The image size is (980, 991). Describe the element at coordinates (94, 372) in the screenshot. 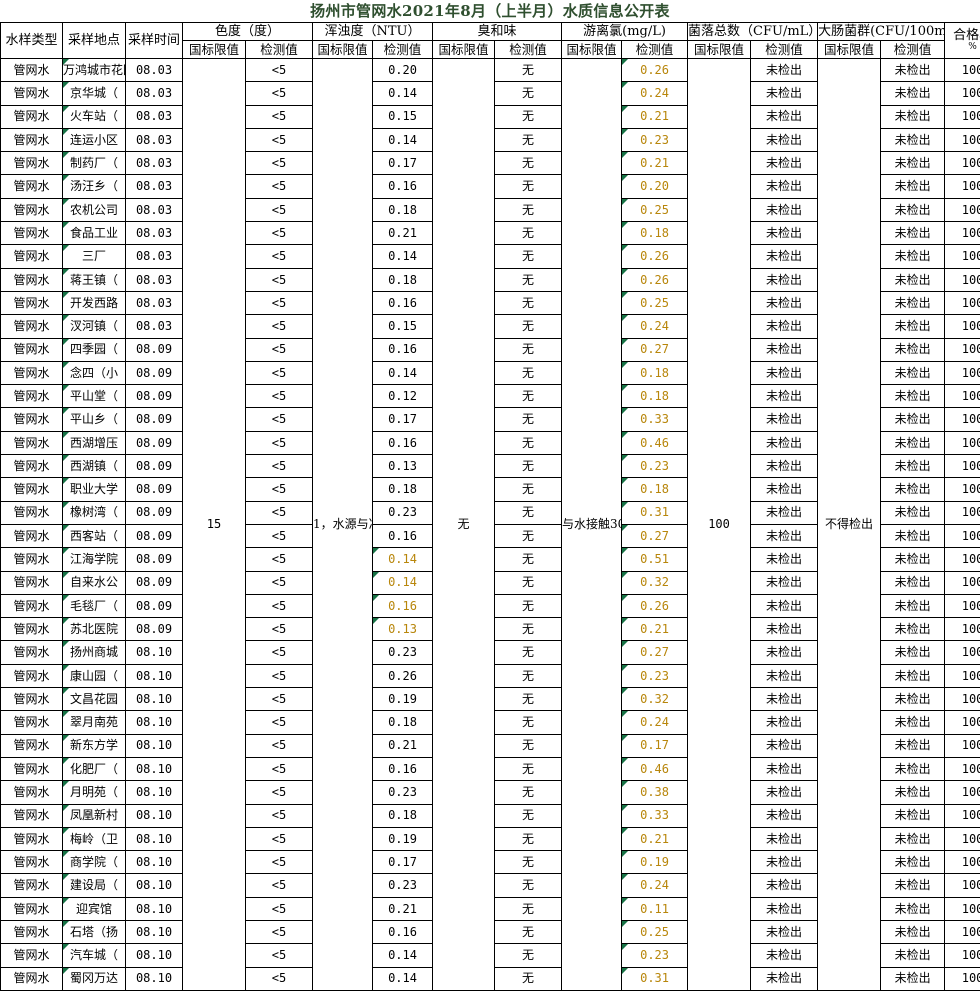

I see `cell-sample-site: 念四（小` at that location.